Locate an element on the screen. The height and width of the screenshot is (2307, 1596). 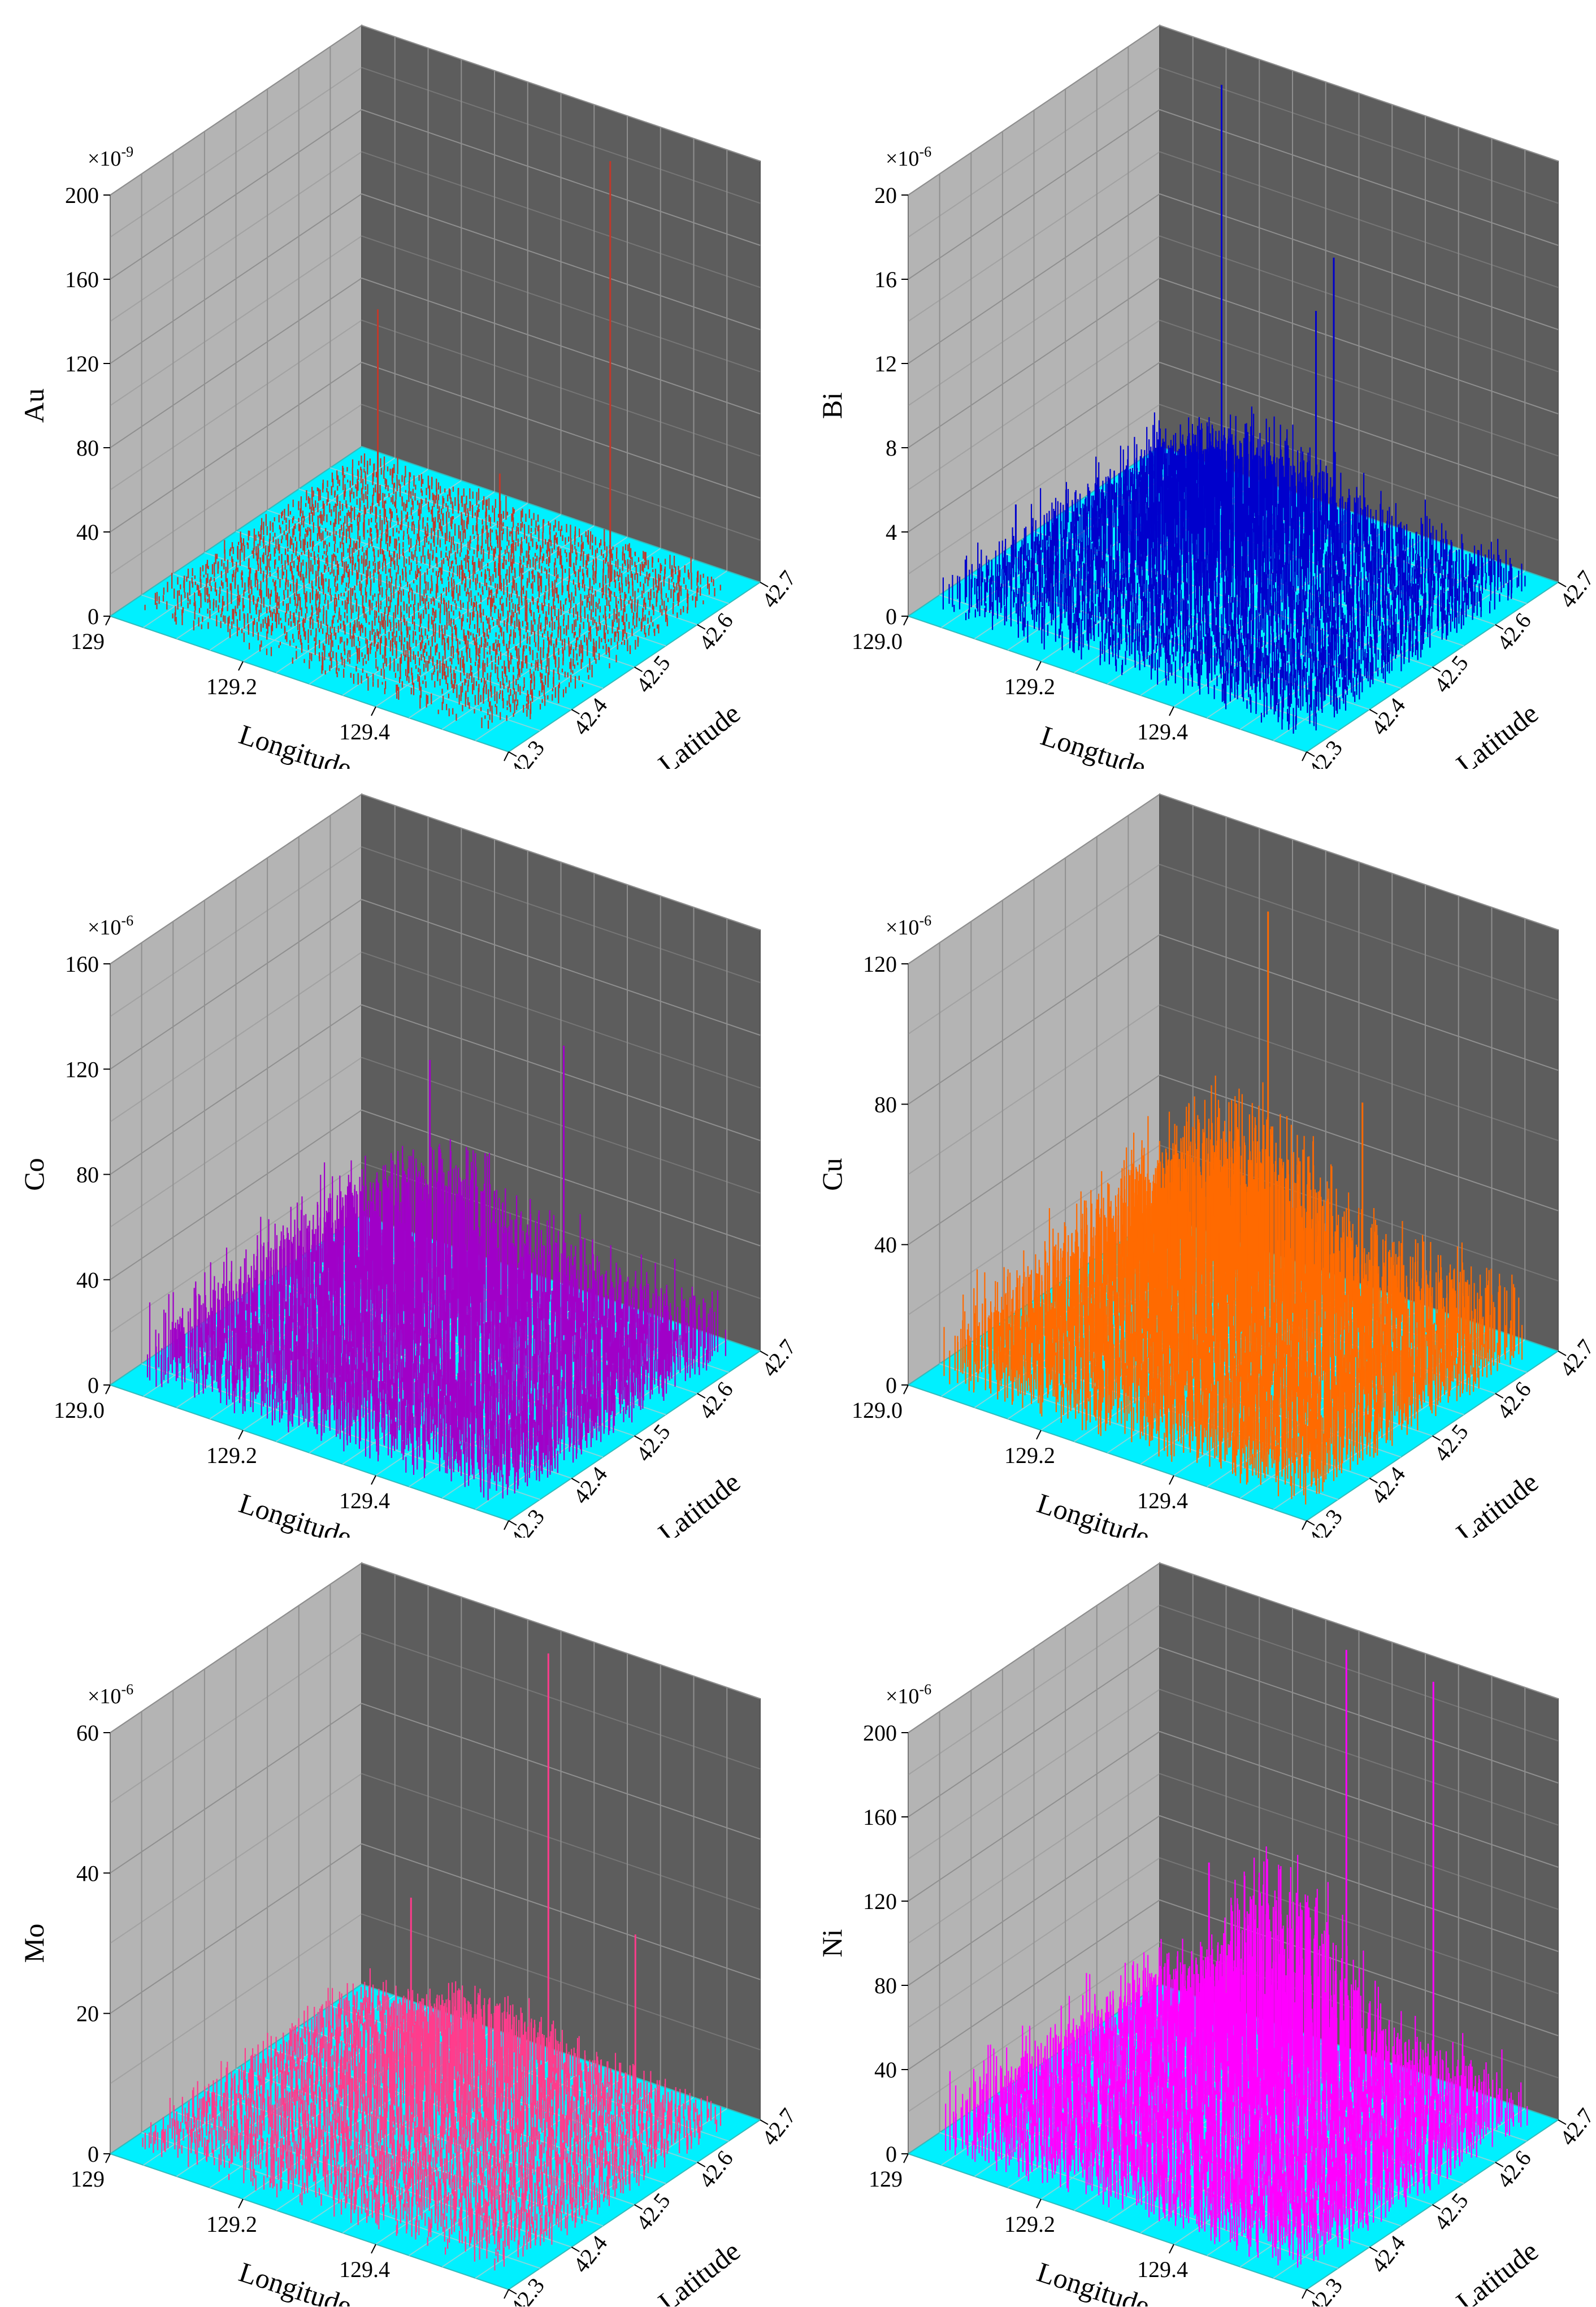
x-tick-label: 129.6 is located at coordinates (498, 766).